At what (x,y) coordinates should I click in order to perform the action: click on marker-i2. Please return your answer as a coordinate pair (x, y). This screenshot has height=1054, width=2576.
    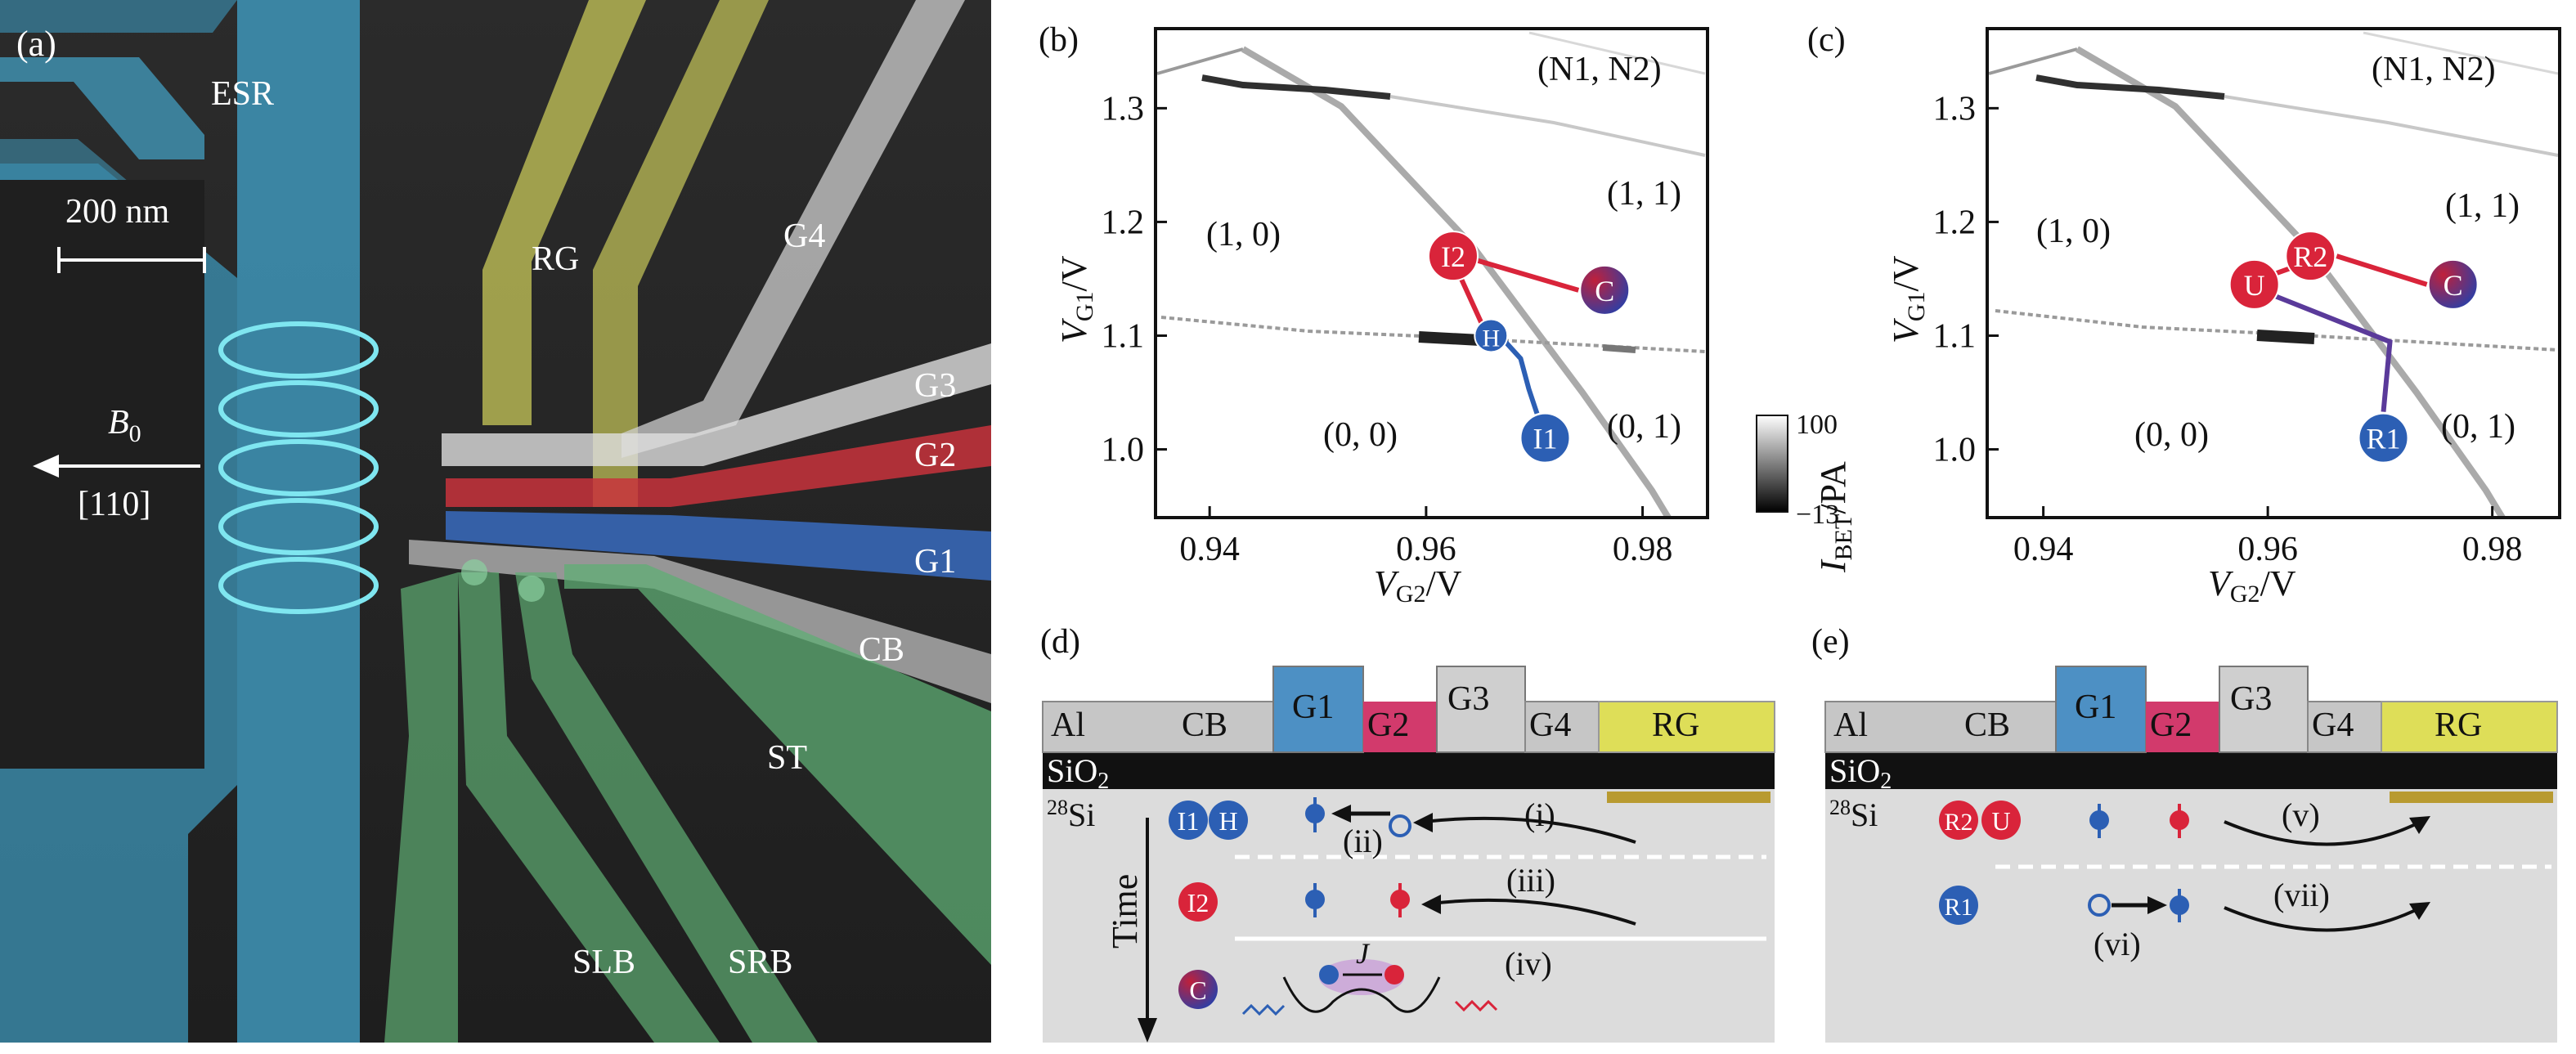
    Looking at the image, I should click on (1453, 256).